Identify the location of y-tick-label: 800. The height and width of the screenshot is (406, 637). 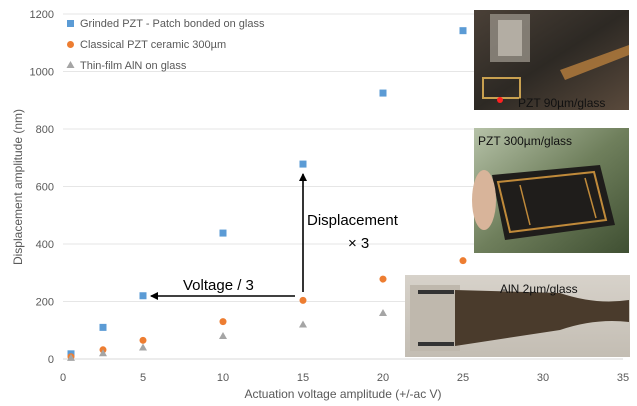
(45, 130).